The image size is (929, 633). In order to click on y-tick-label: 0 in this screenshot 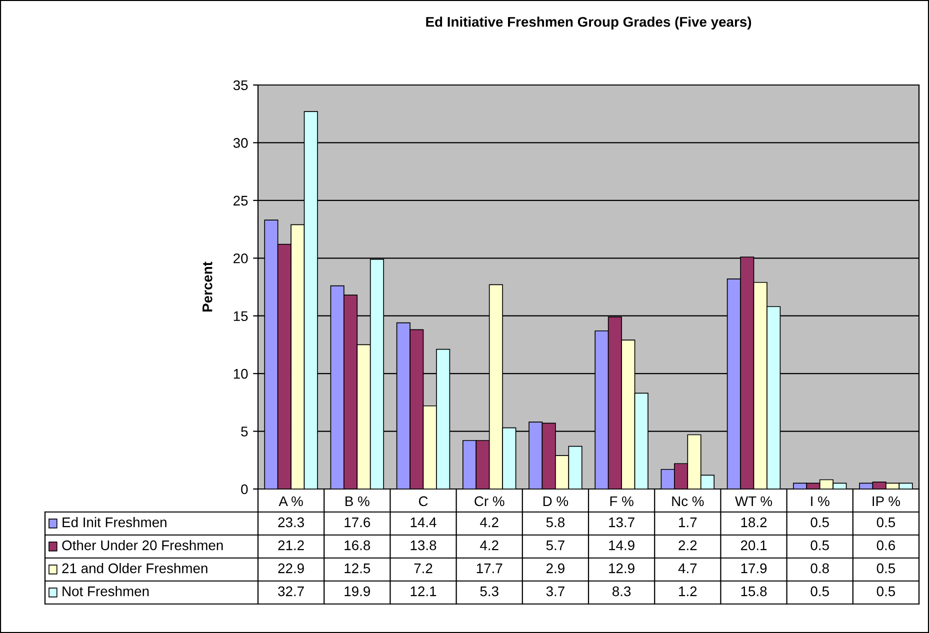, I will do `click(244, 489)`.